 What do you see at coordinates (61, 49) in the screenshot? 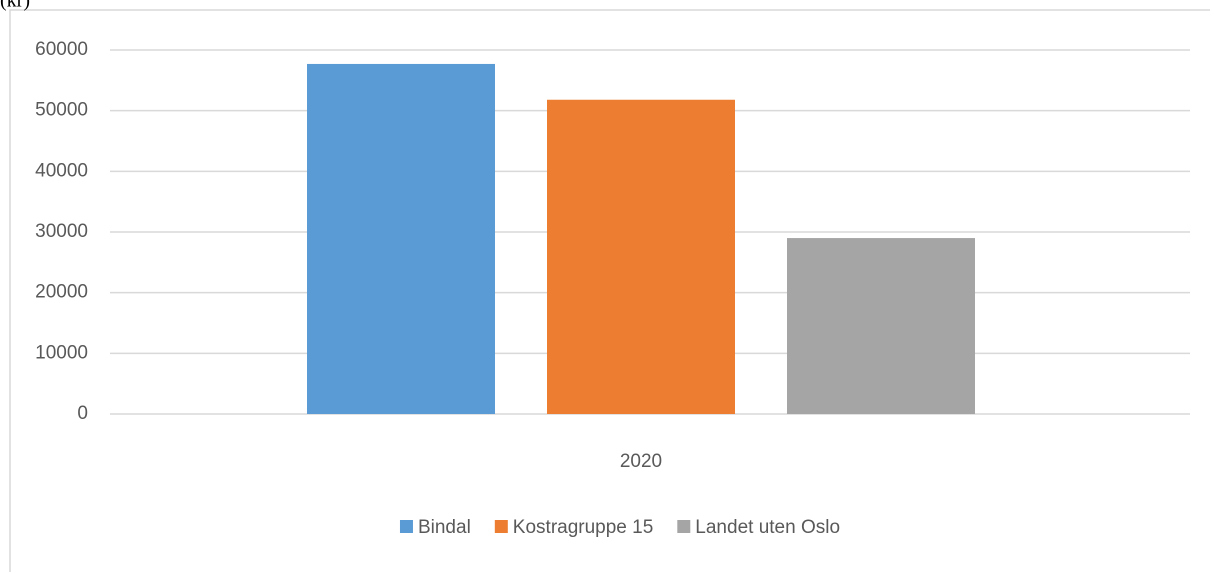
I see `y-tick-label: 60000` at bounding box center [61, 49].